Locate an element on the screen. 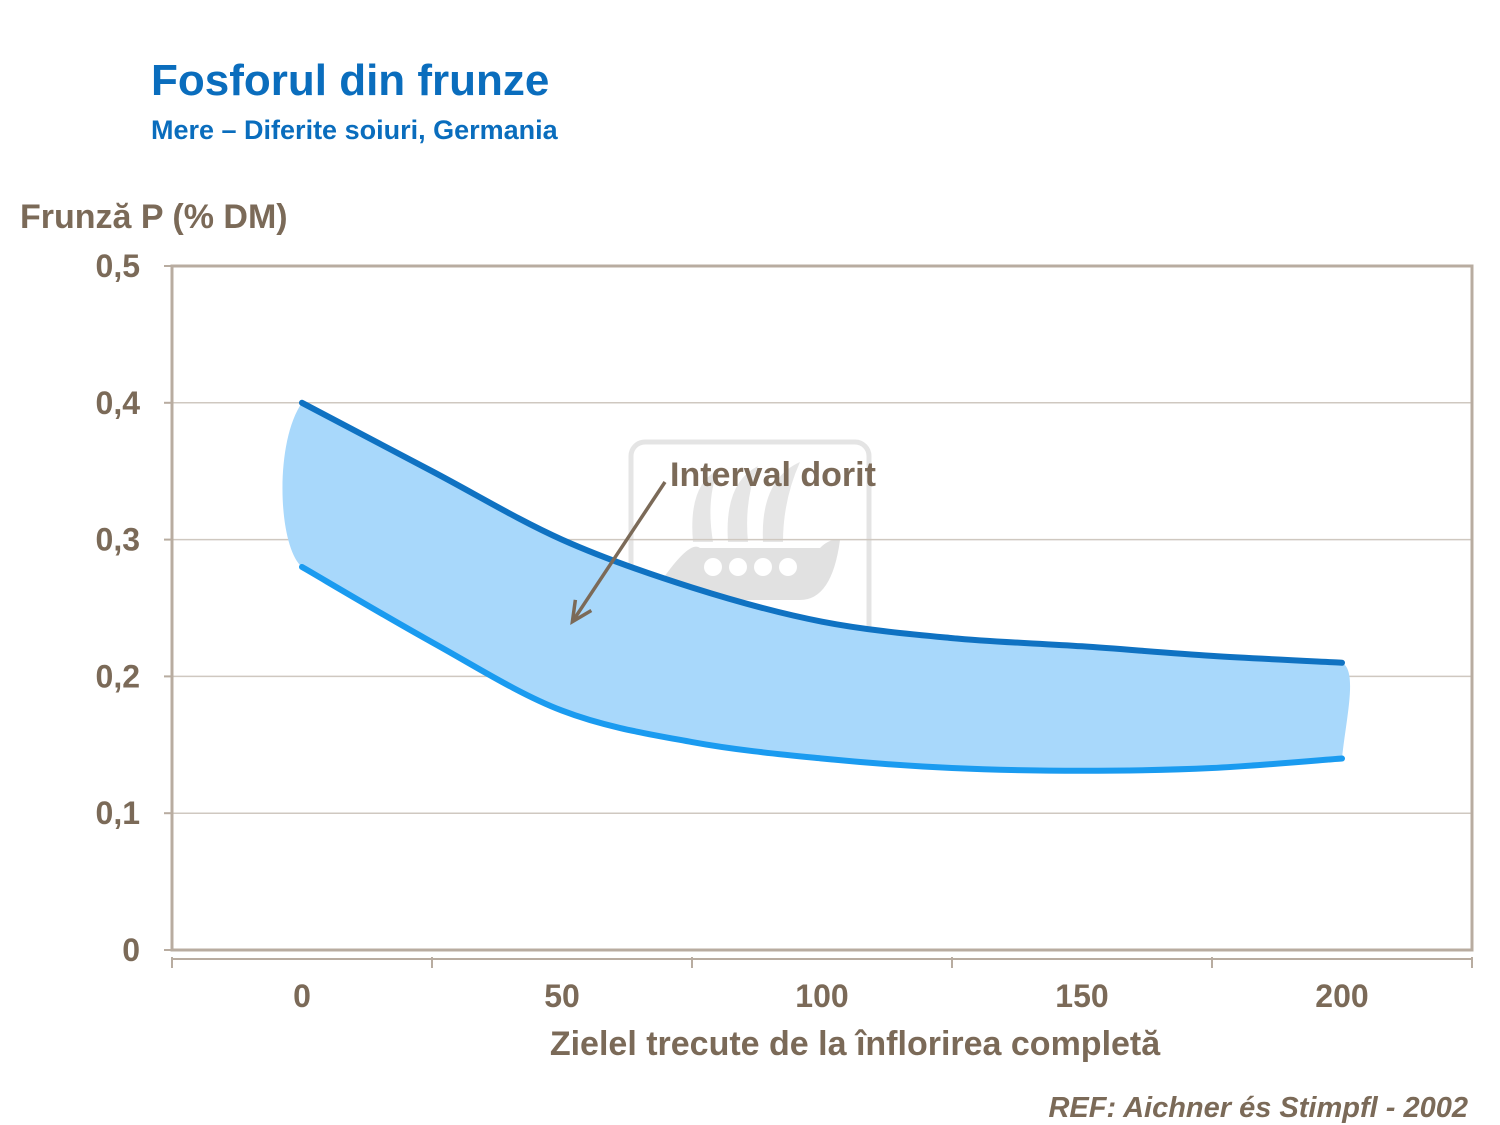 This screenshot has width=1500, height=1125. y-axis: 0 0,1 0,2 0,3 0,4 0,5 is located at coordinates (134, 608).